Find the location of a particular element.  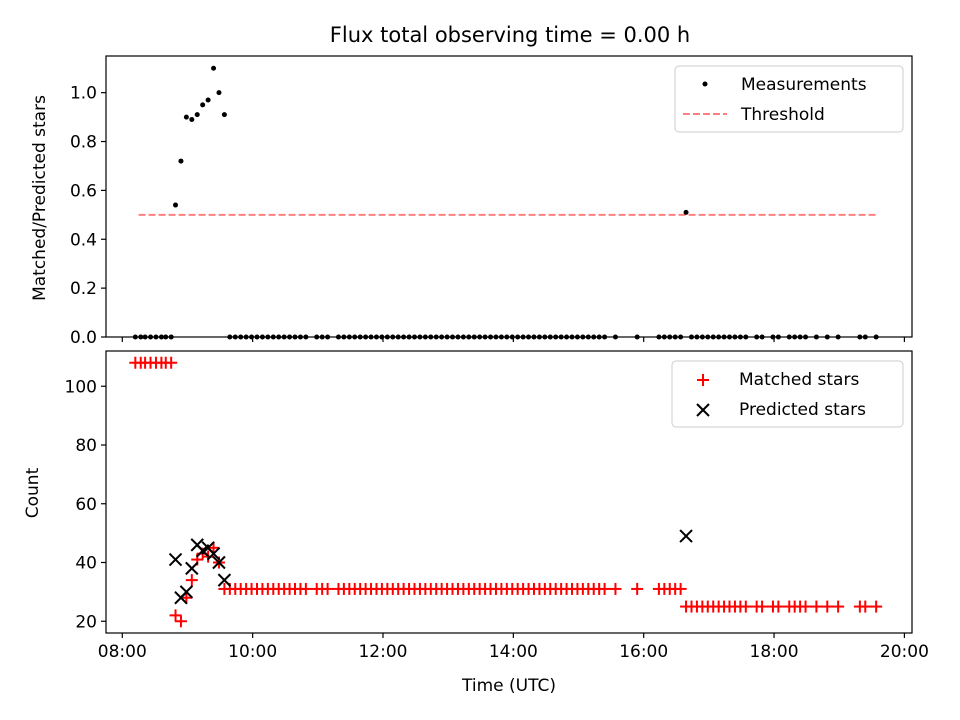

top-y-tick-label: 0.0 is located at coordinates (83, 338).